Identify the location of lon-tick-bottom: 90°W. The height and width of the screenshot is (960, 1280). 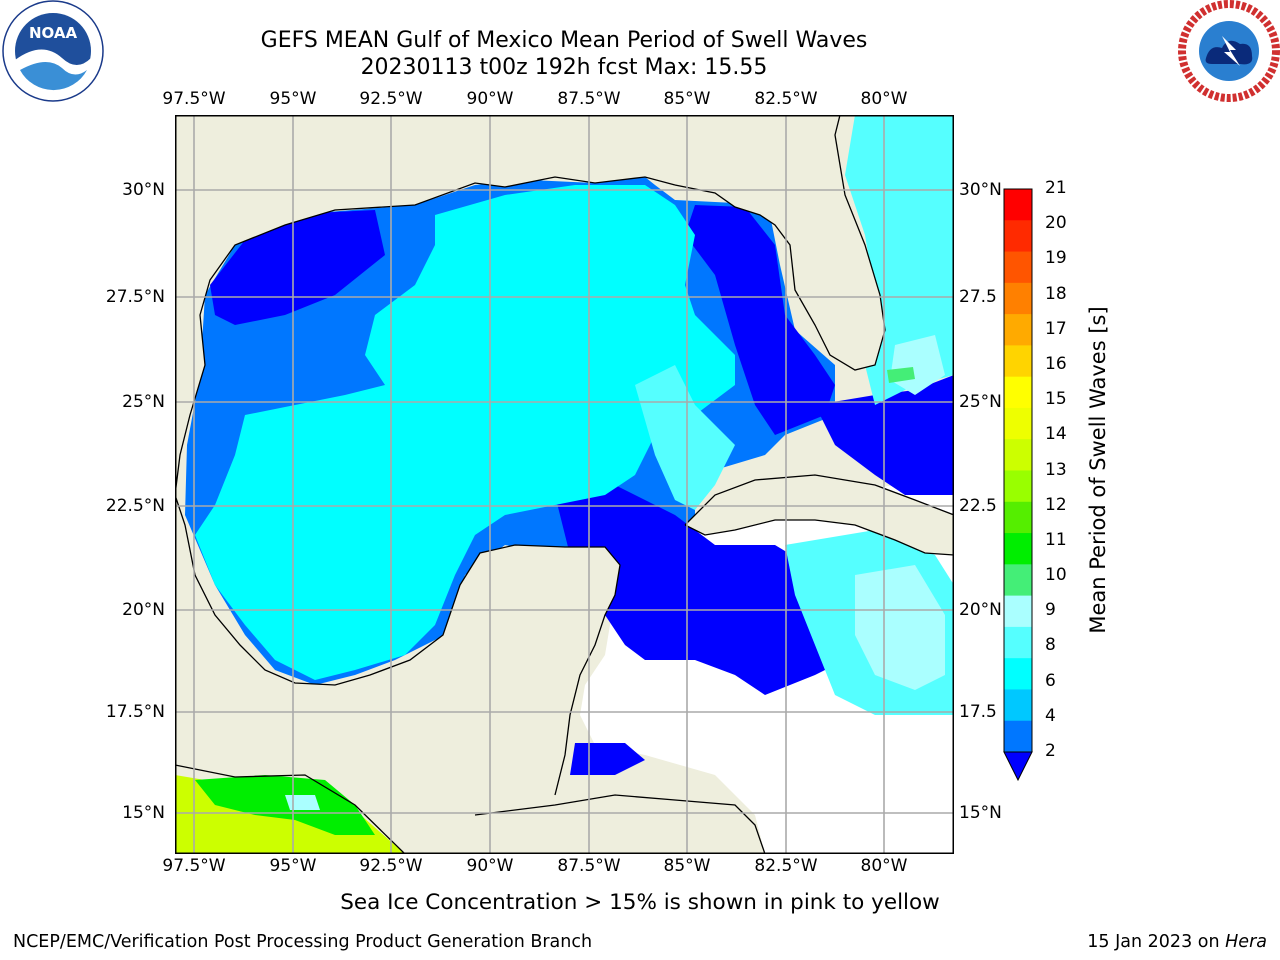
(490, 866).